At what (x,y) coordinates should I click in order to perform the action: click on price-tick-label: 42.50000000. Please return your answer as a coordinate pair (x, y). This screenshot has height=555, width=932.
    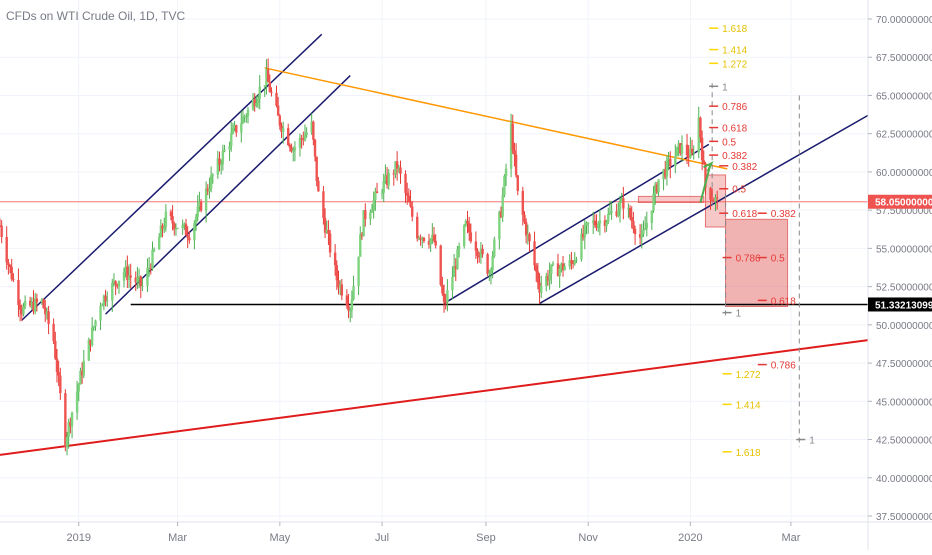
    Looking at the image, I should click on (904, 441).